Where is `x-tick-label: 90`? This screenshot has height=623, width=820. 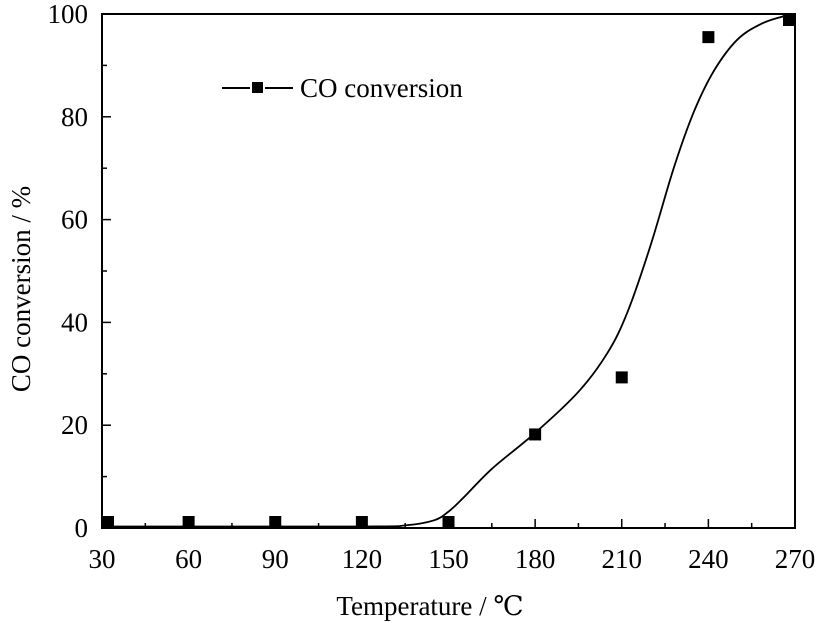 x-tick-label: 90 is located at coordinates (275, 559).